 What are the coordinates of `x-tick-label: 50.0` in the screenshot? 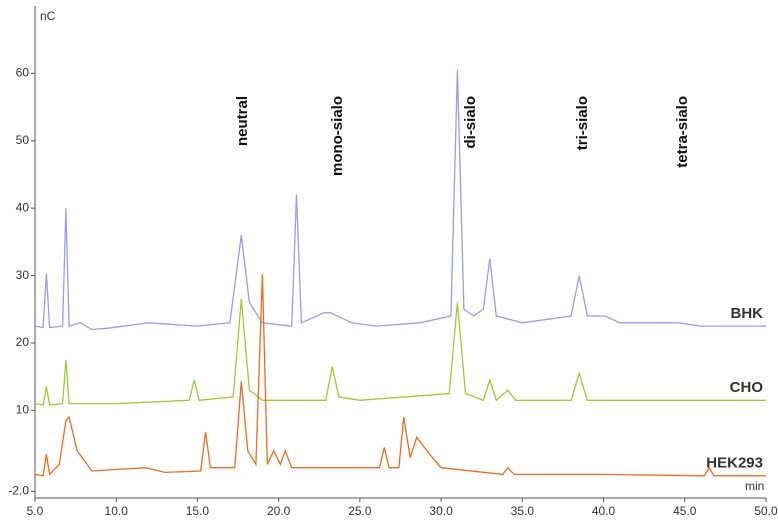 It's located at (766, 511).